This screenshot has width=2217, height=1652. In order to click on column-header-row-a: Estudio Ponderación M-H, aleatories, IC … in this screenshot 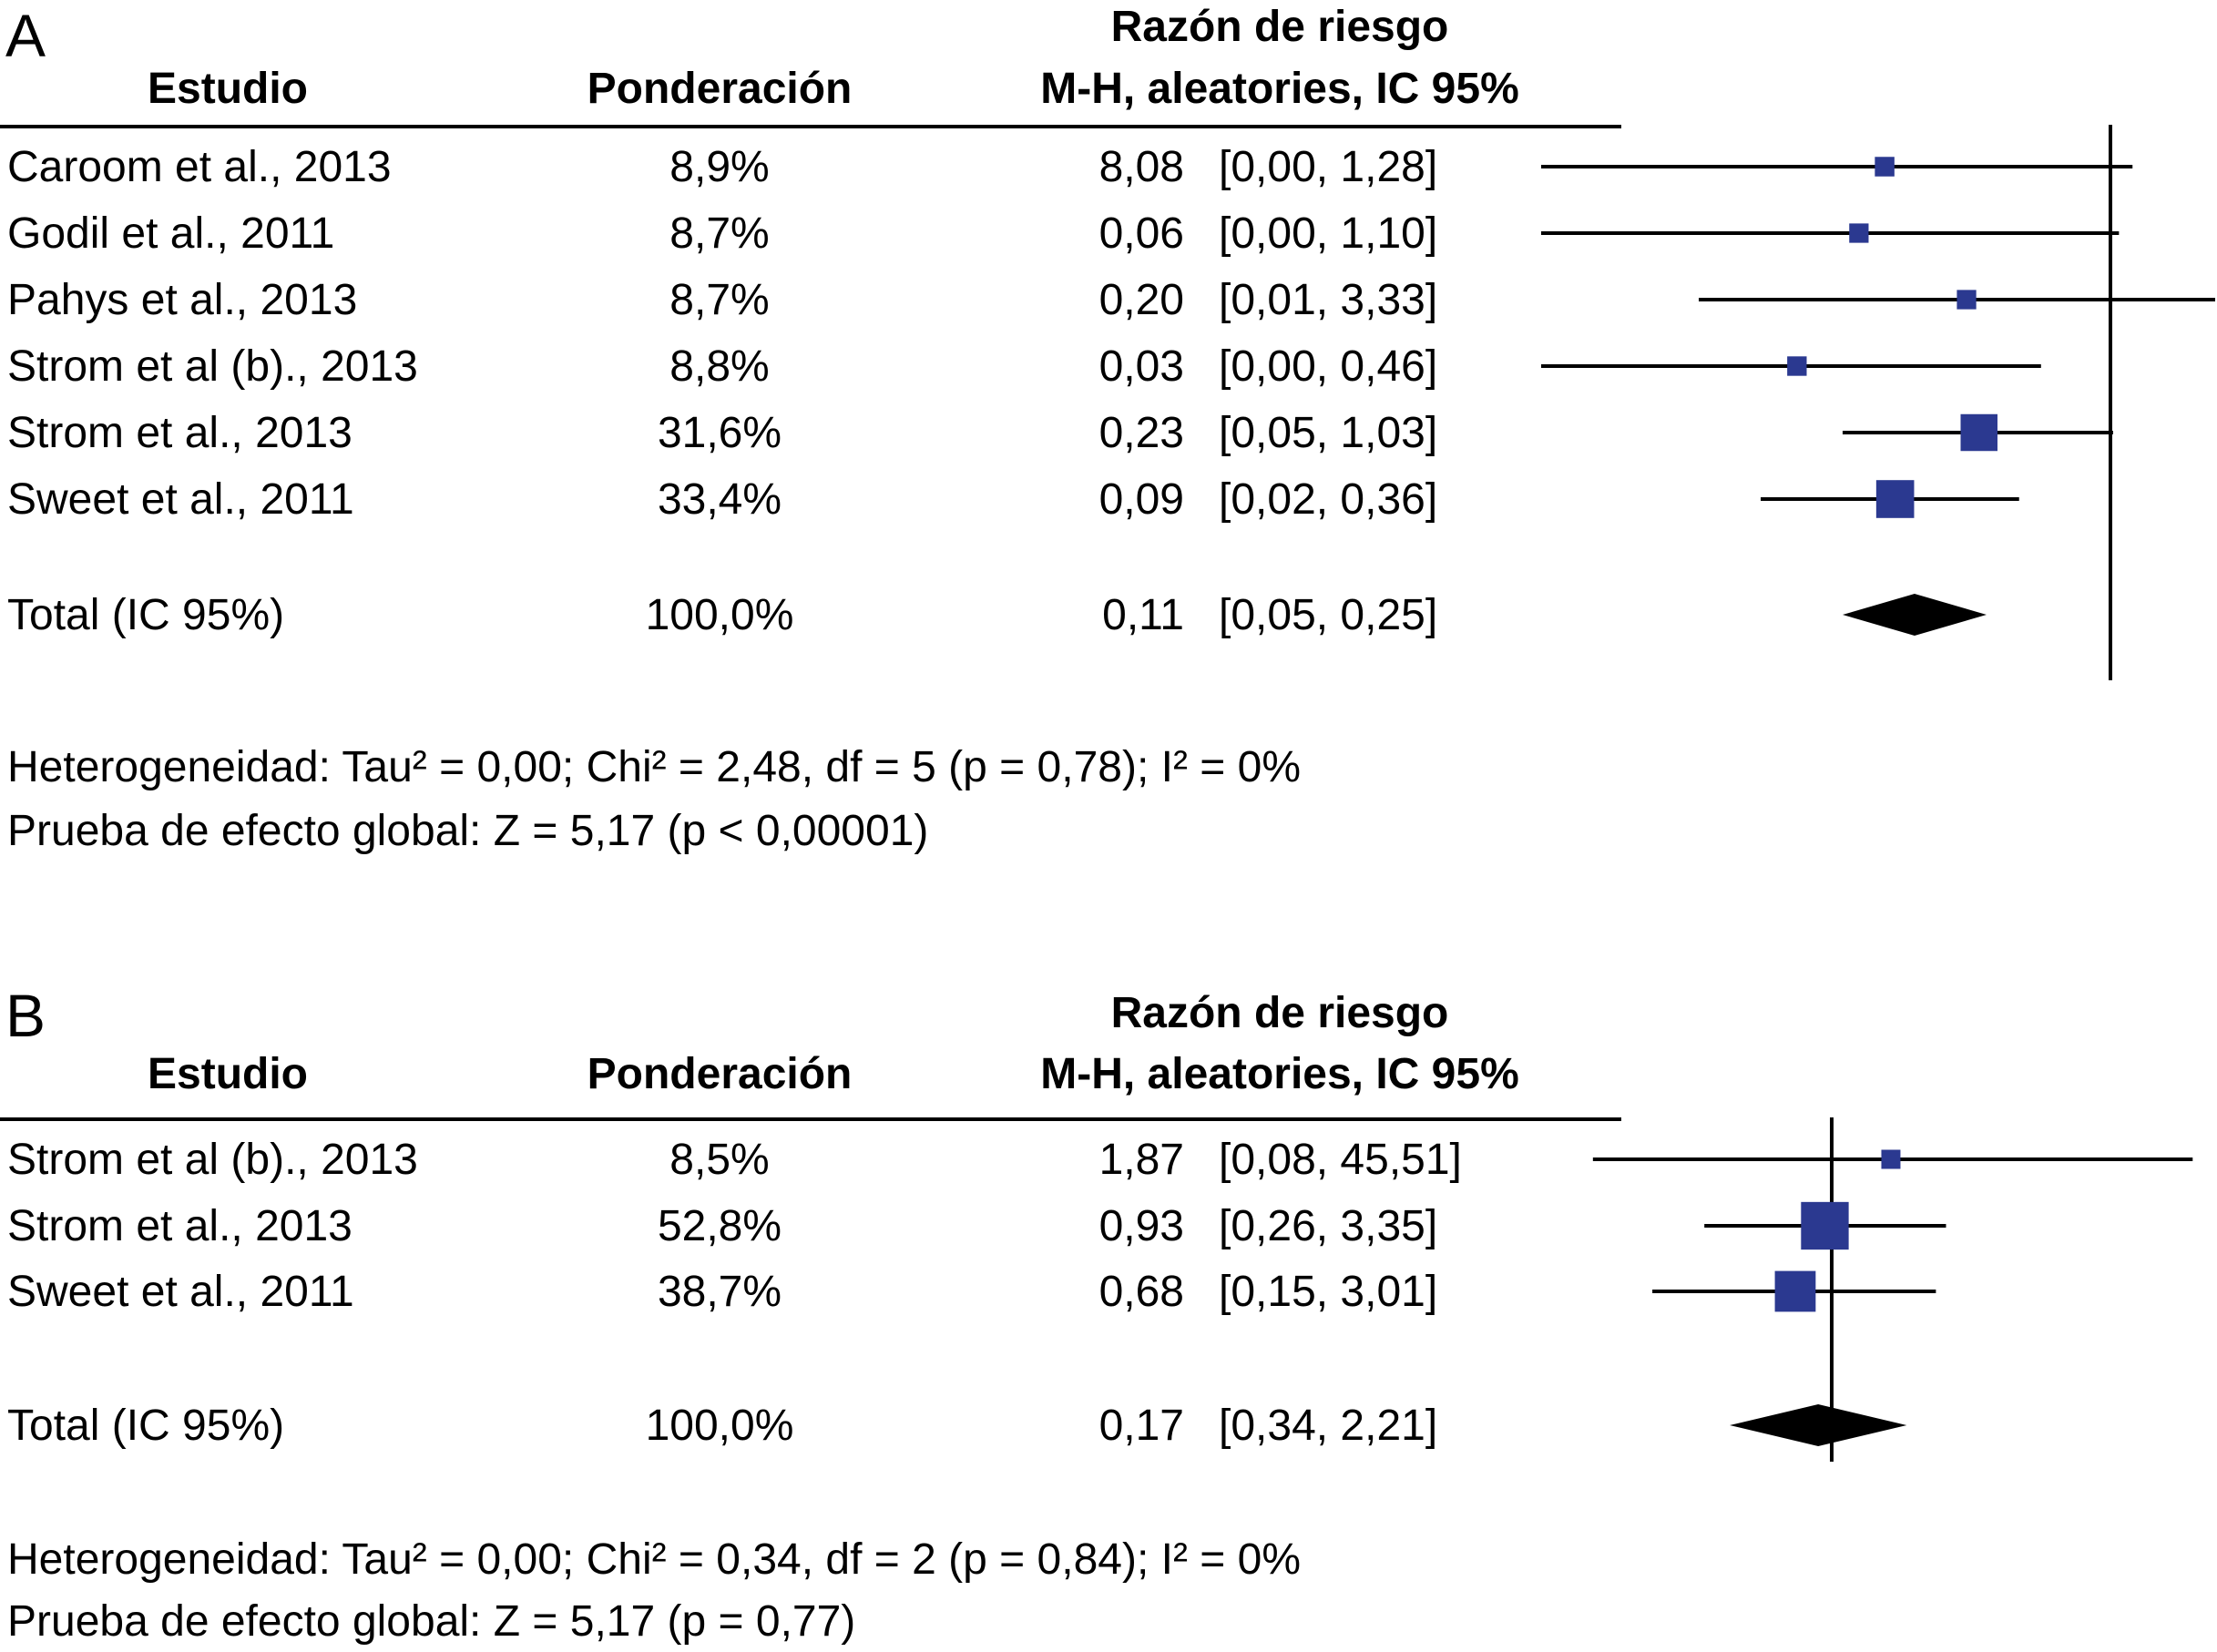, I will do `click(815, 89)`.